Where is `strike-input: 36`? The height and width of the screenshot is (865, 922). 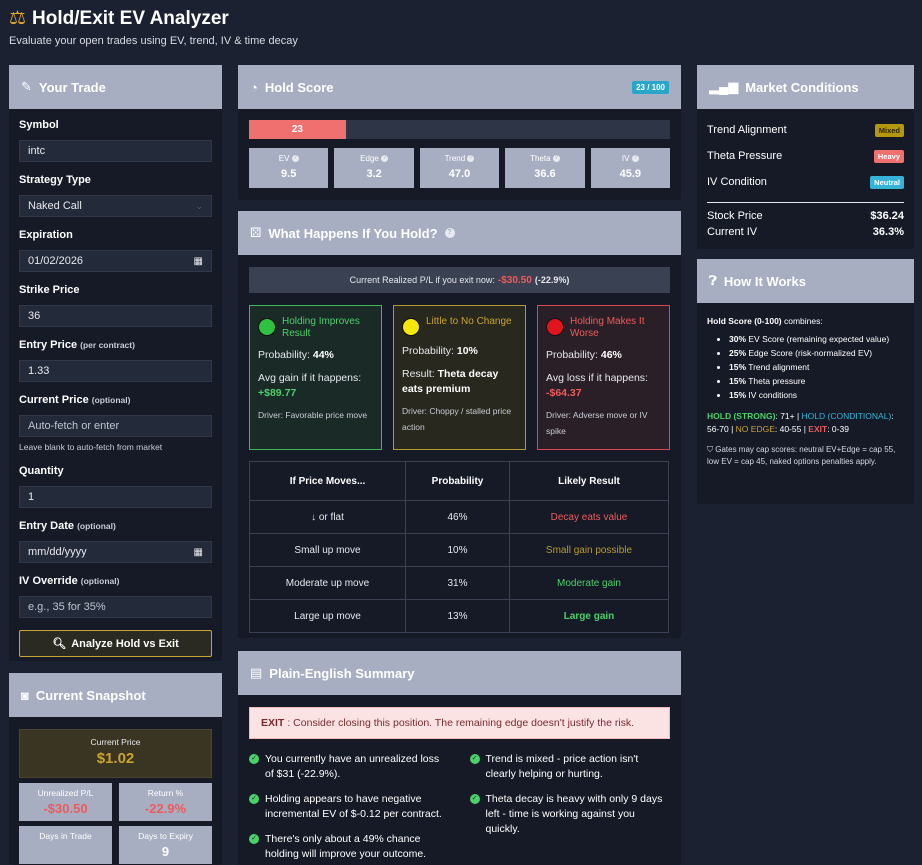 strike-input: 36 is located at coordinates (115, 316).